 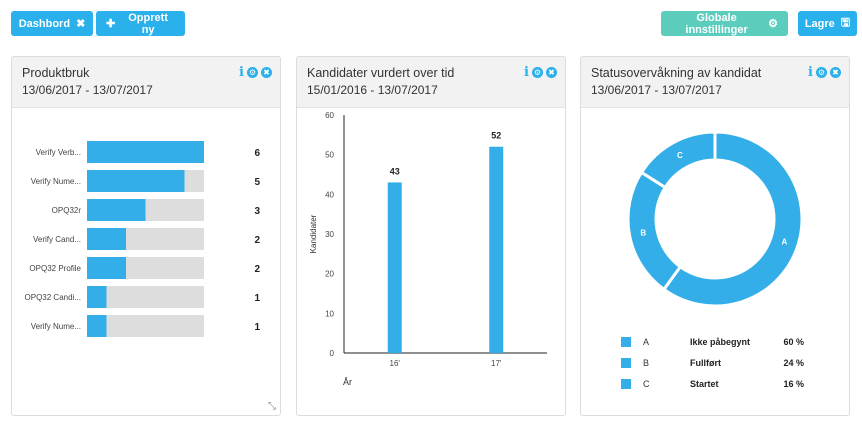 What do you see at coordinates (329, 115) in the screenshot?
I see `y-tick-label: 60` at bounding box center [329, 115].